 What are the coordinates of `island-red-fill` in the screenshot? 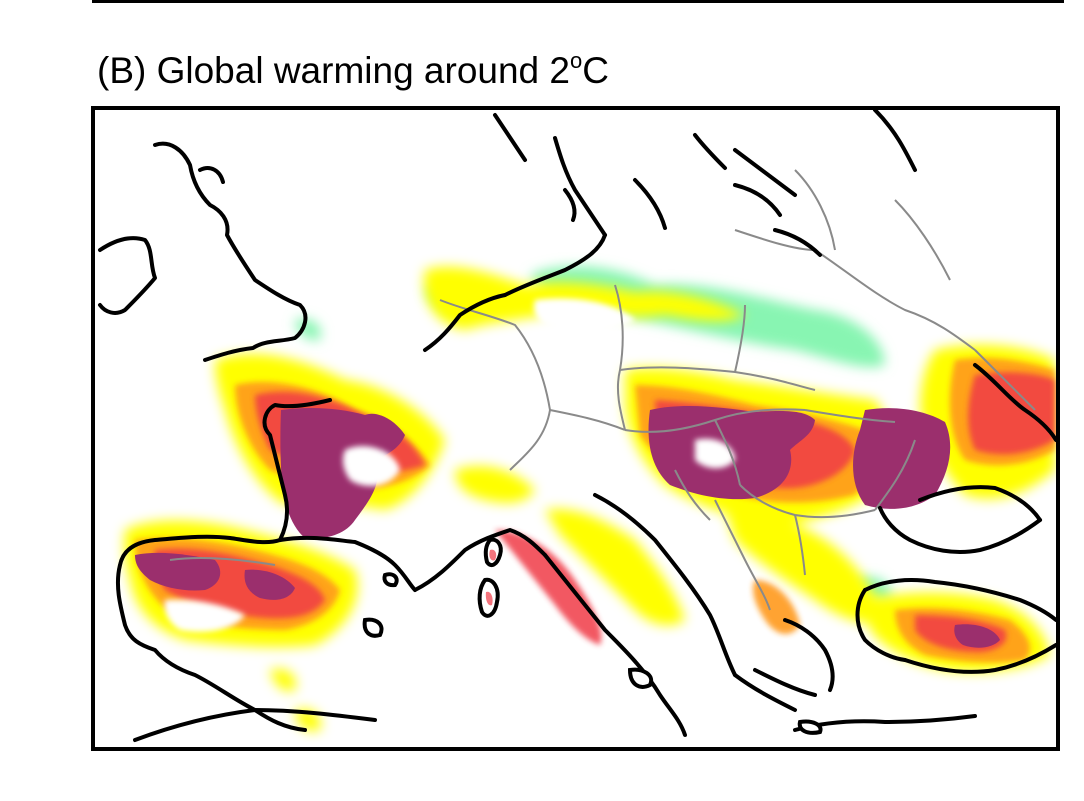 It's located at (491, 577).